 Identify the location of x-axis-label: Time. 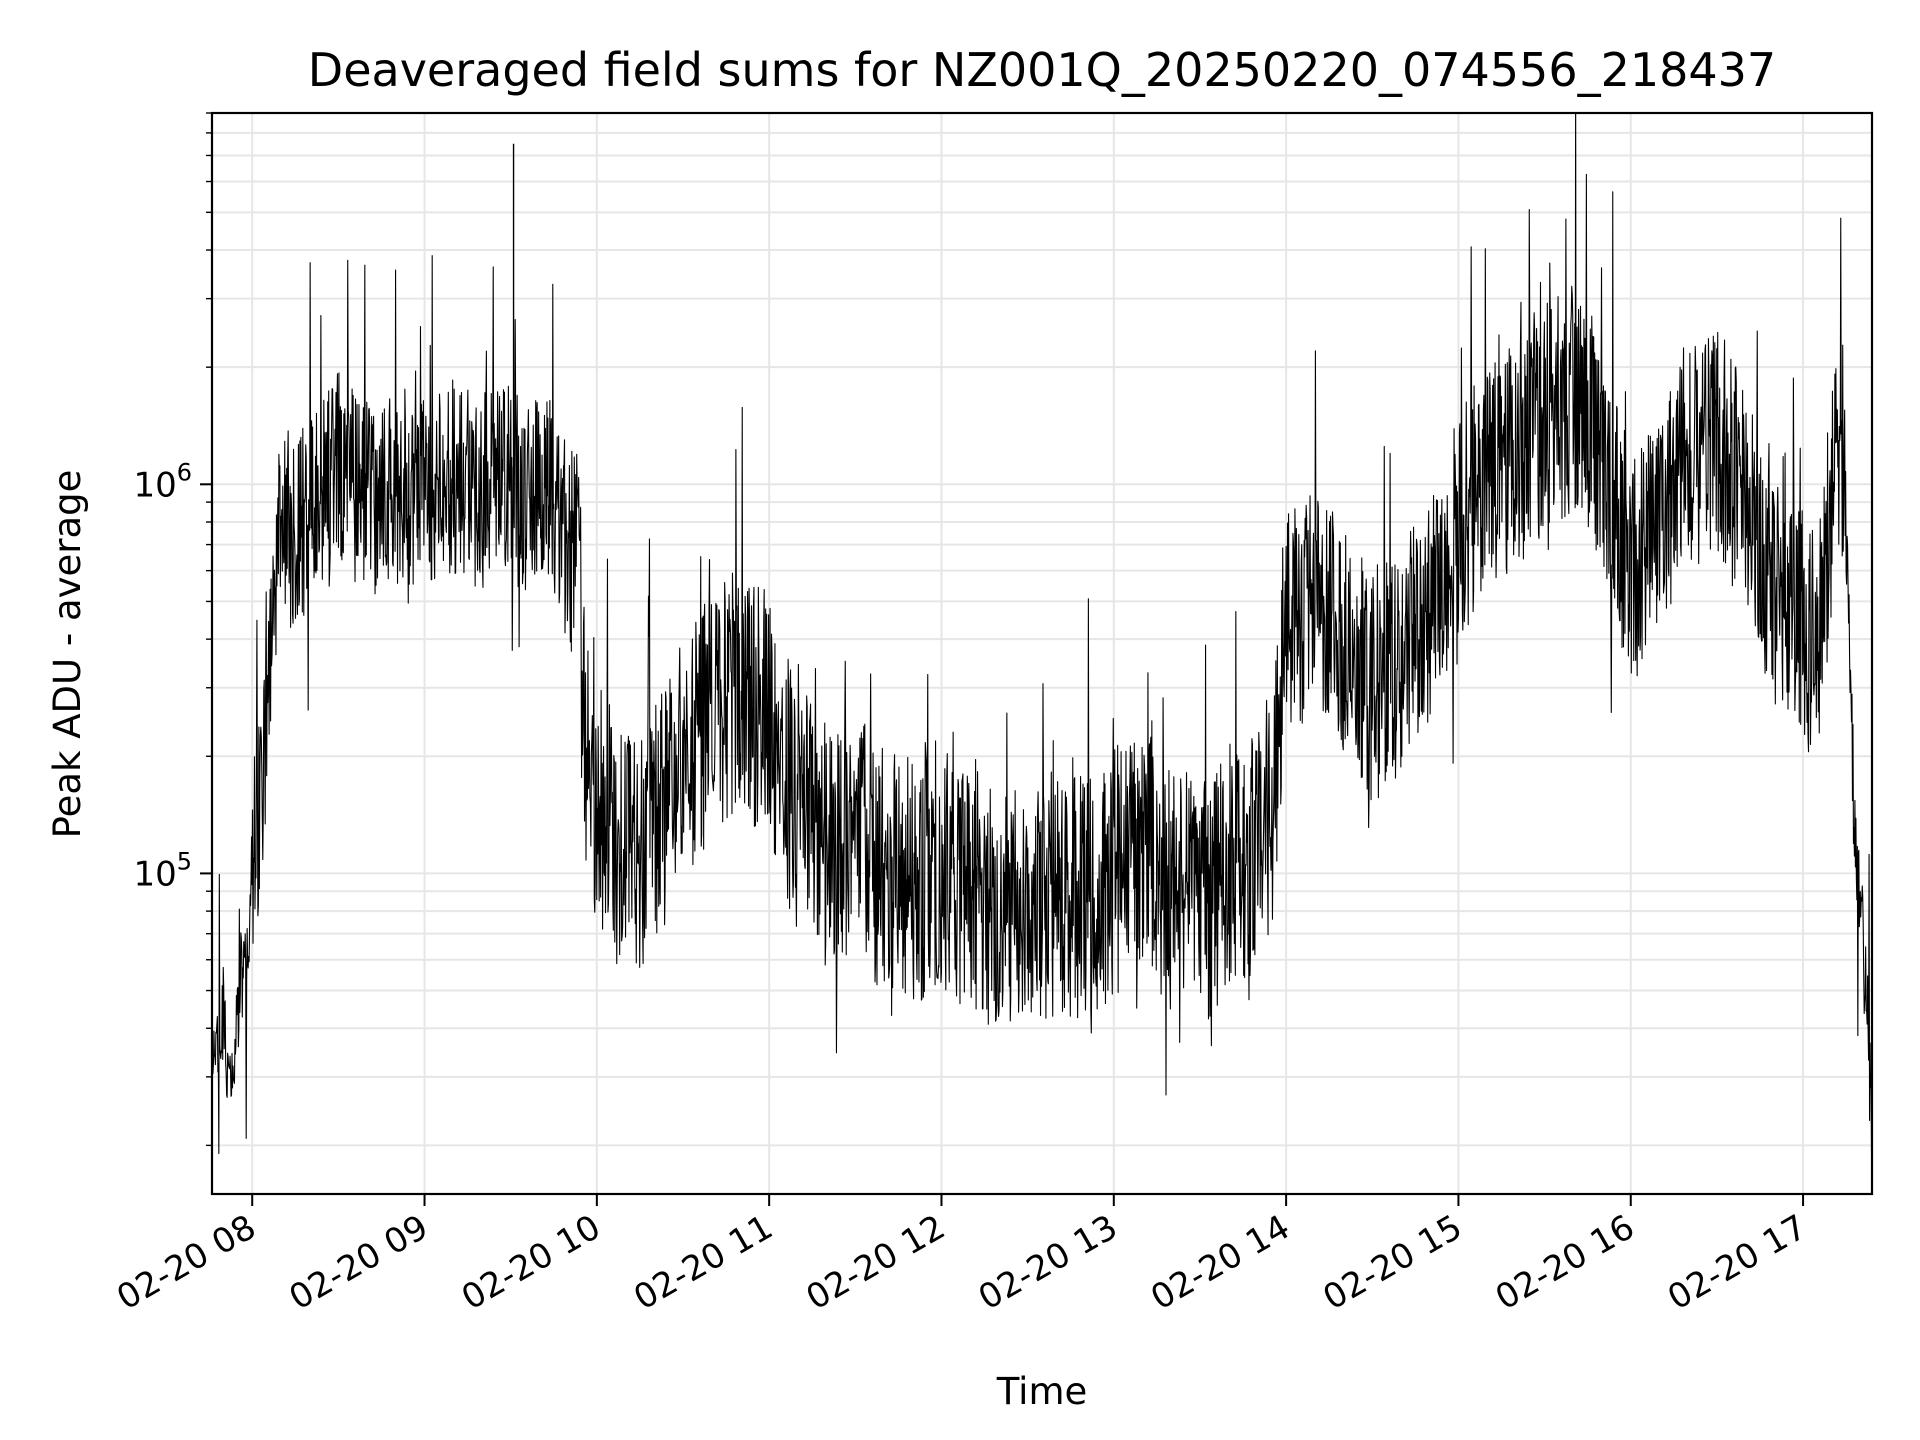
(1042, 1391).